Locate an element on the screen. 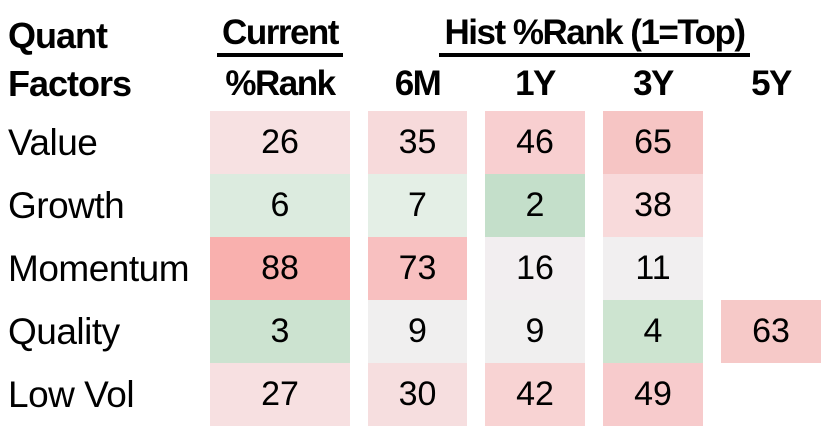  row-label-quality: Quality is located at coordinates (64, 331).